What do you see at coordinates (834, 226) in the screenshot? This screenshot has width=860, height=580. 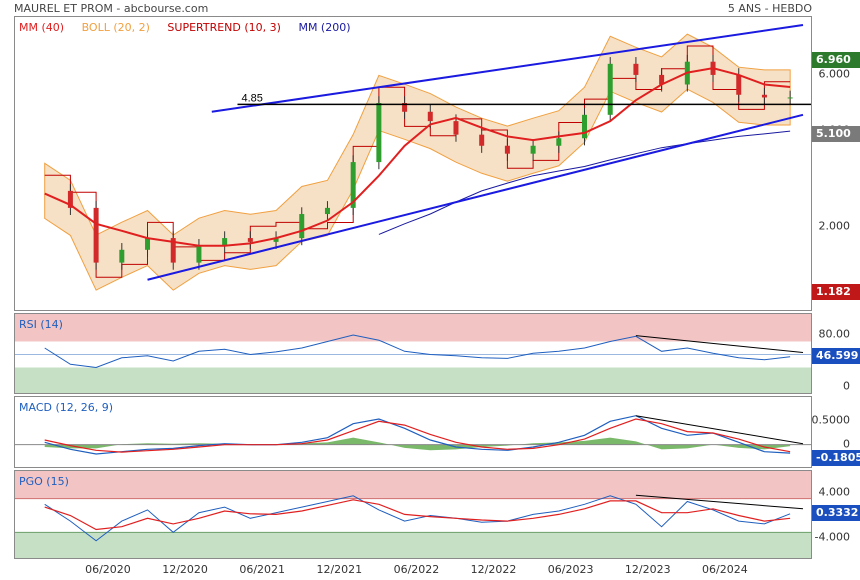 I see `price-tick-label: 2.000` at bounding box center [834, 226].